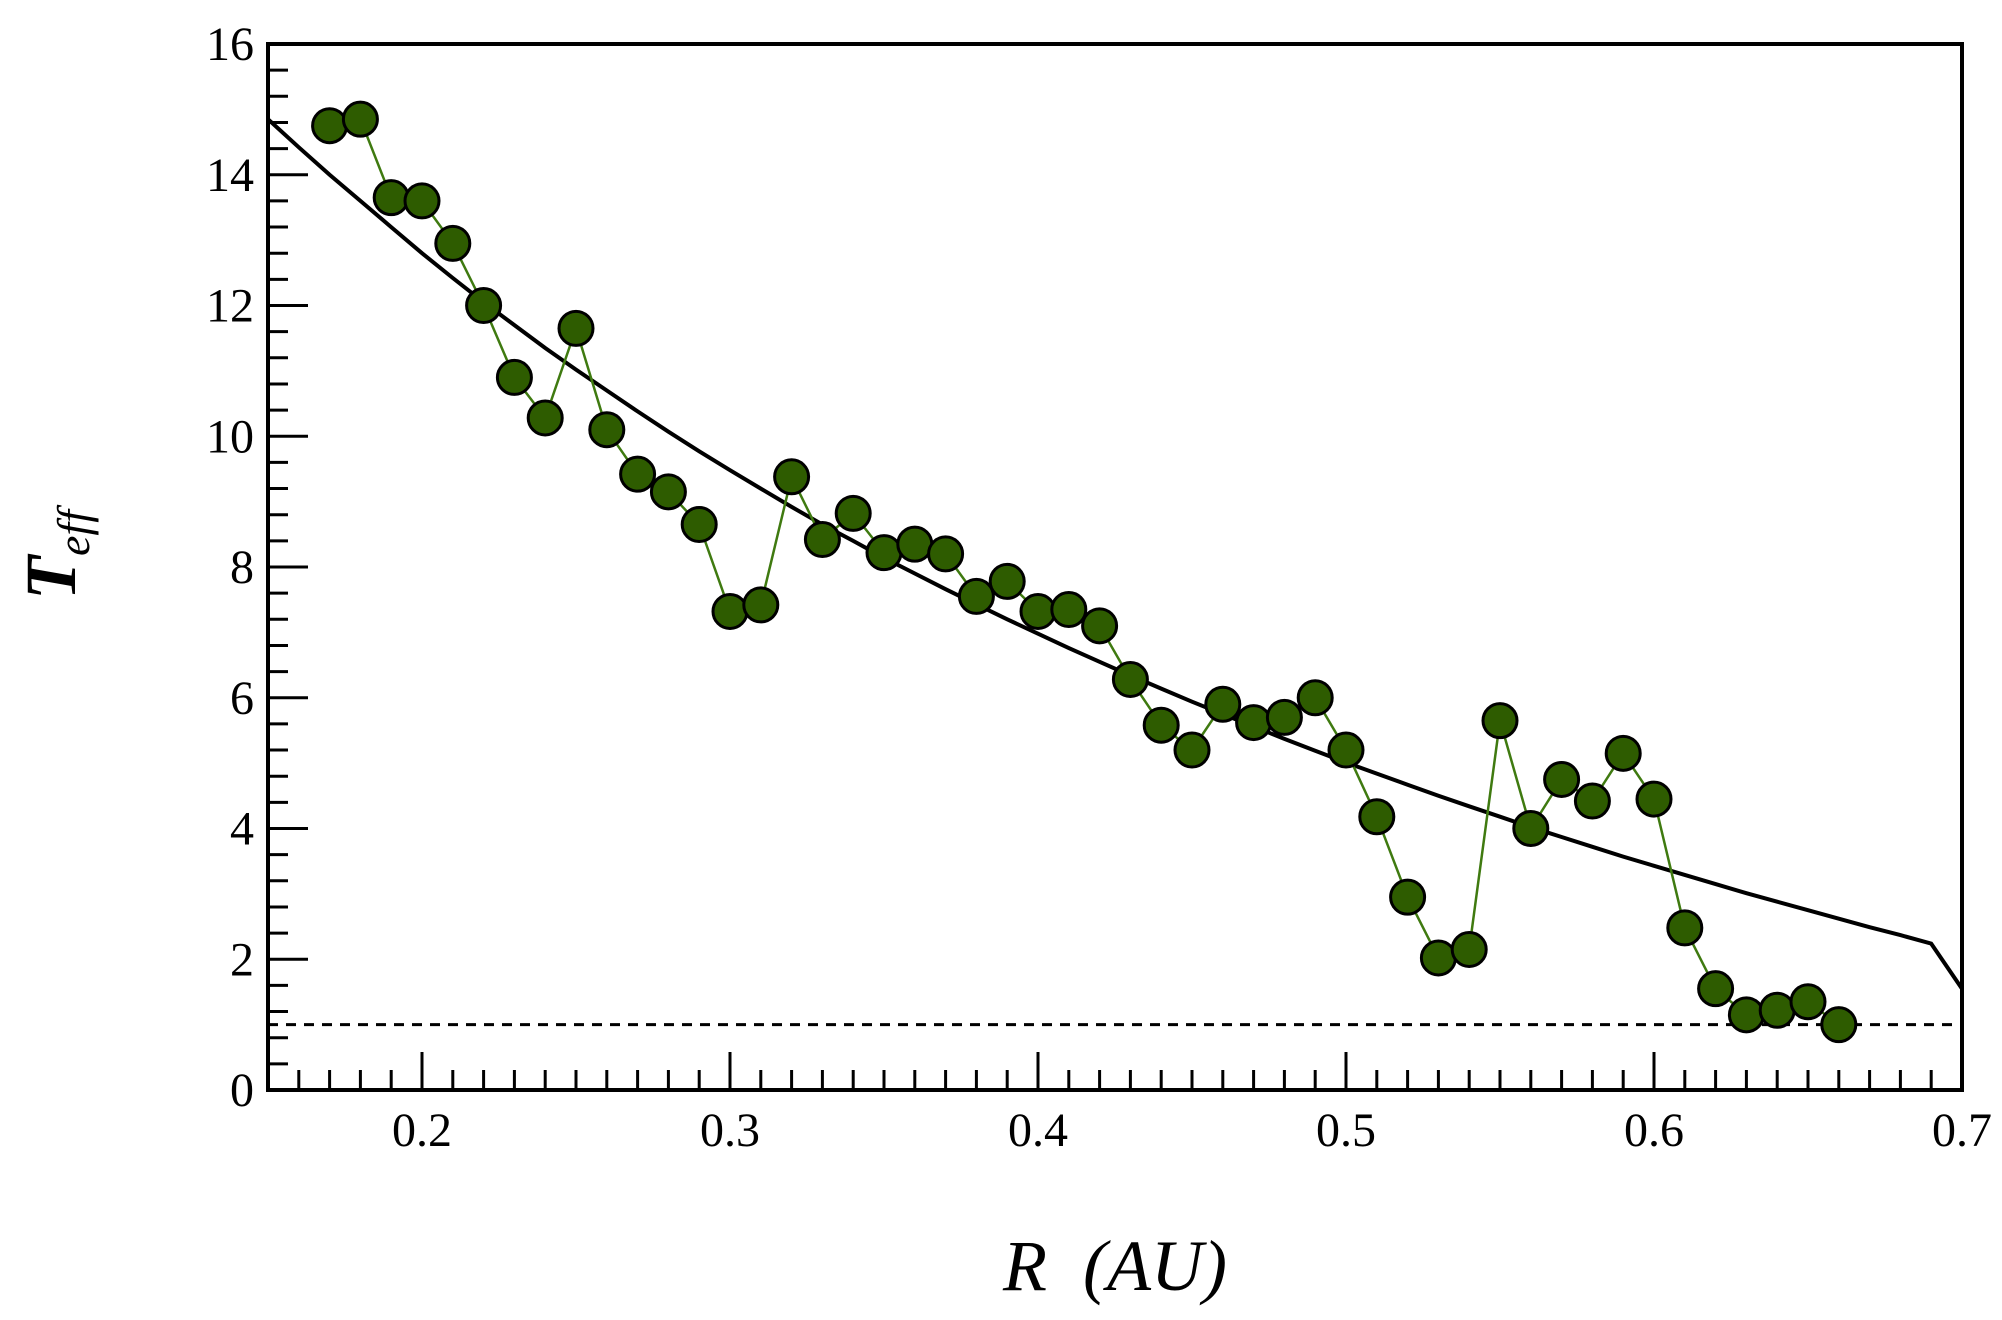 The width and height of the screenshot is (2002, 1320). What do you see at coordinates (242, 959) in the screenshot?
I see `y-tick-label: 2` at bounding box center [242, 959].